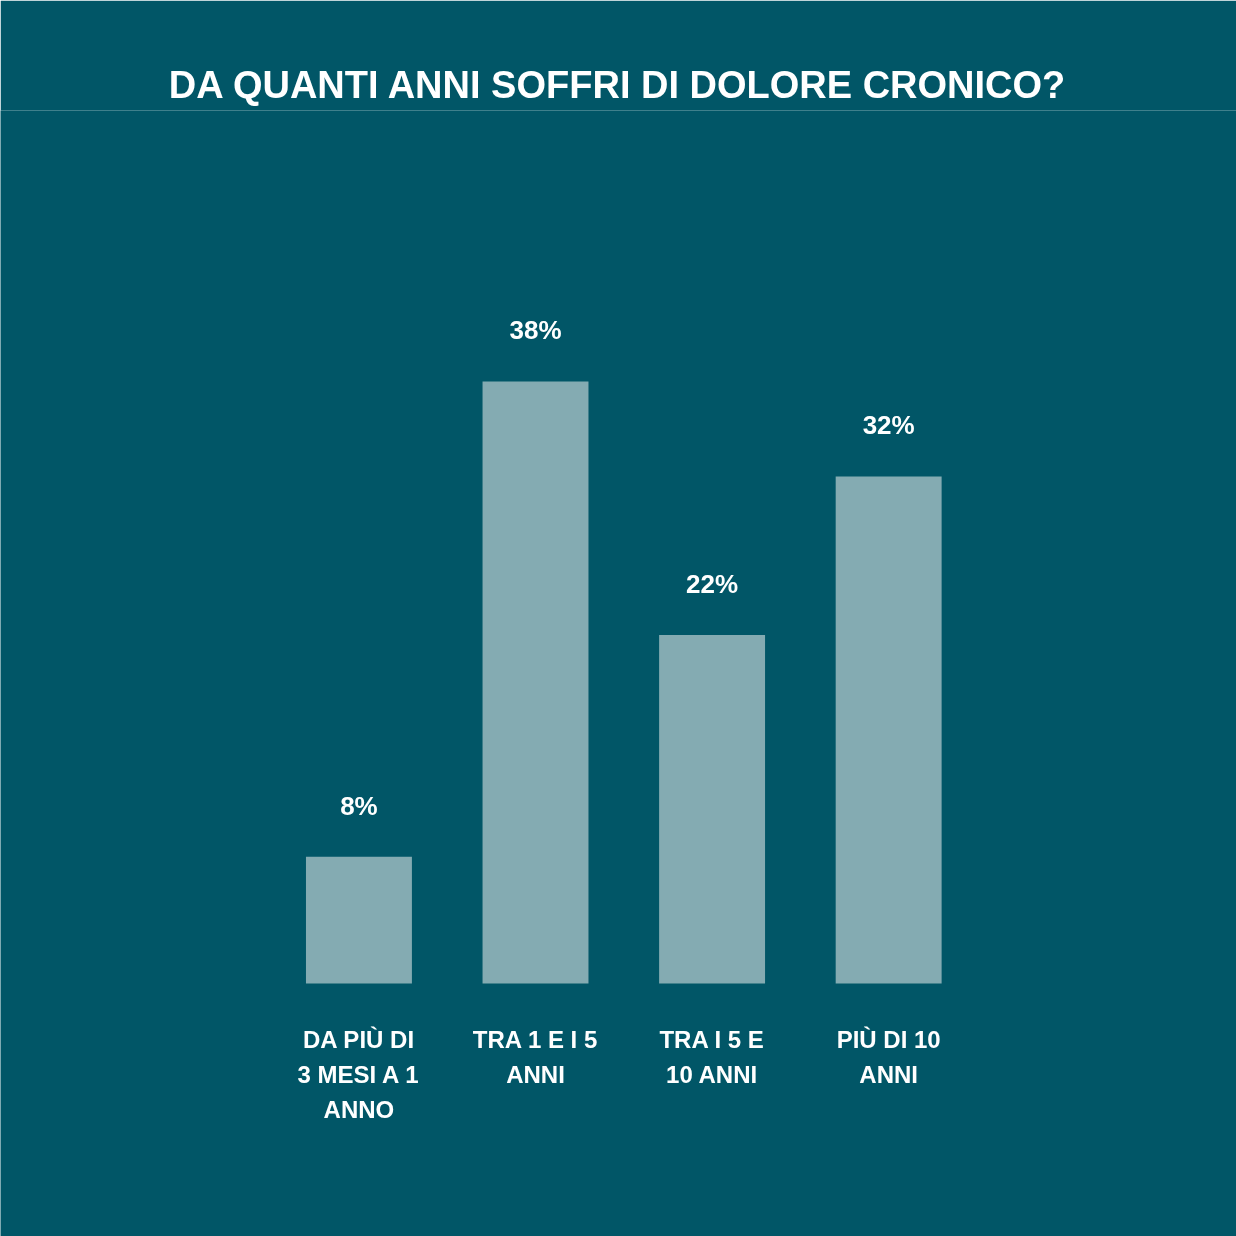  I want to click on data-label: 8%, so click(359, 805).